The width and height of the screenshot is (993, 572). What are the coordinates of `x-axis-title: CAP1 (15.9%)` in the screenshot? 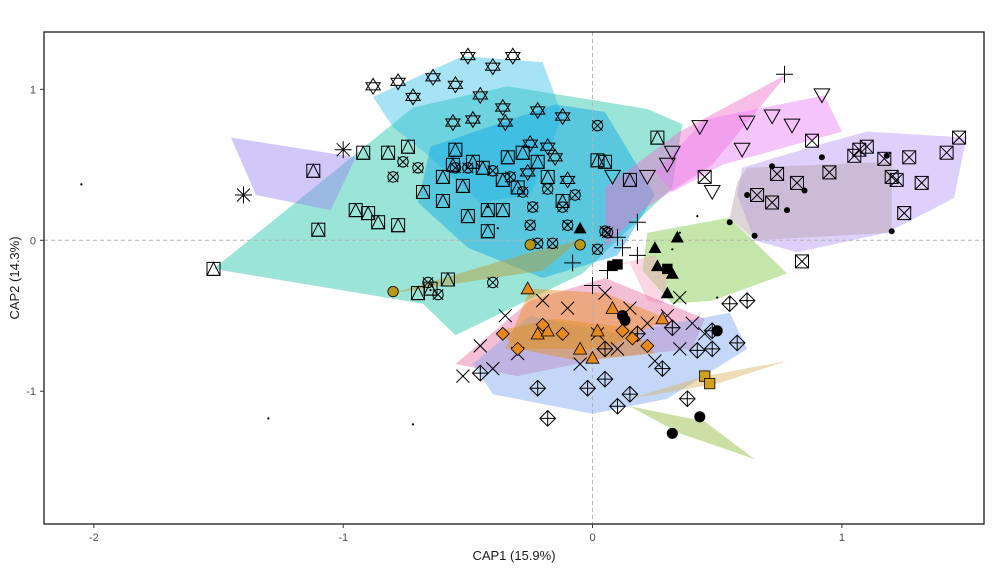 It's located at (513, 555).